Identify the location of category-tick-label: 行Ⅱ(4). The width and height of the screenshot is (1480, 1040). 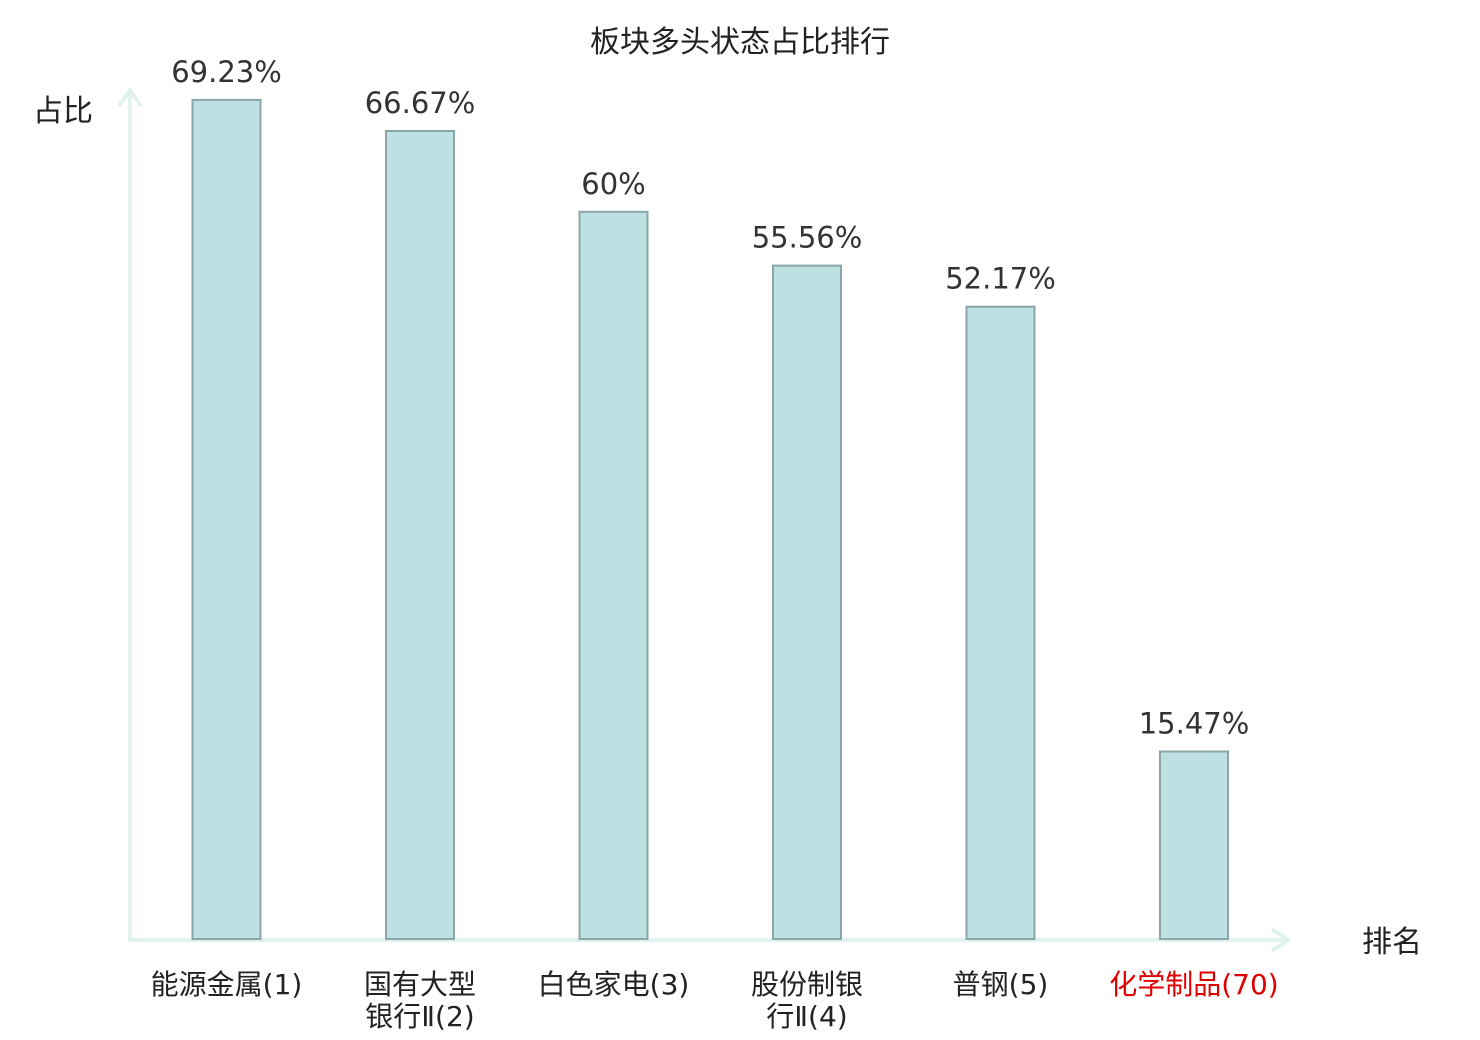
(806, 1016).